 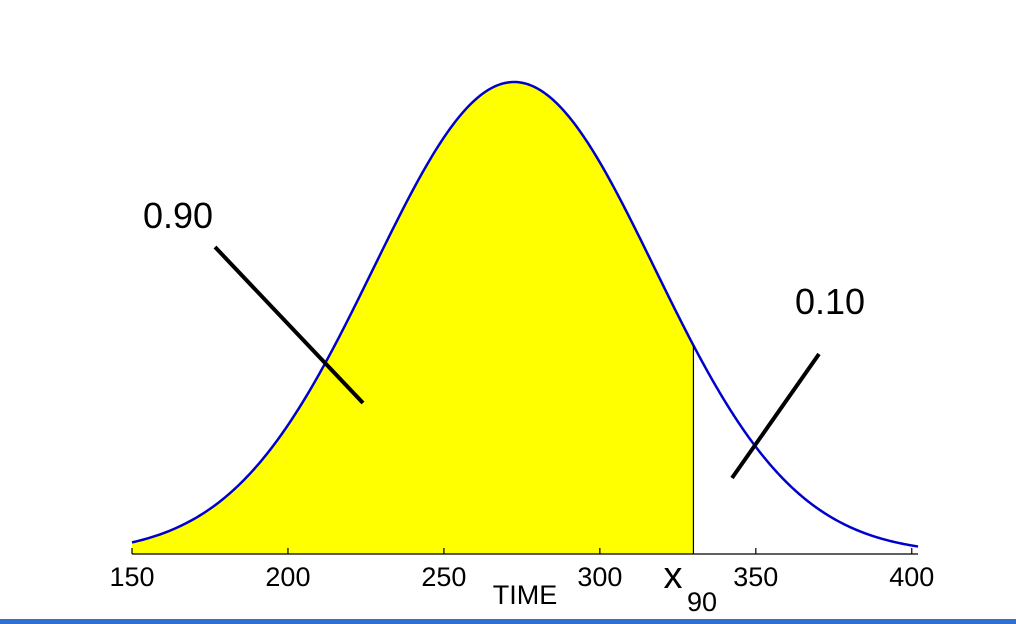 I want to click on annotation-010: 0.10, so click(x=797, y=380).